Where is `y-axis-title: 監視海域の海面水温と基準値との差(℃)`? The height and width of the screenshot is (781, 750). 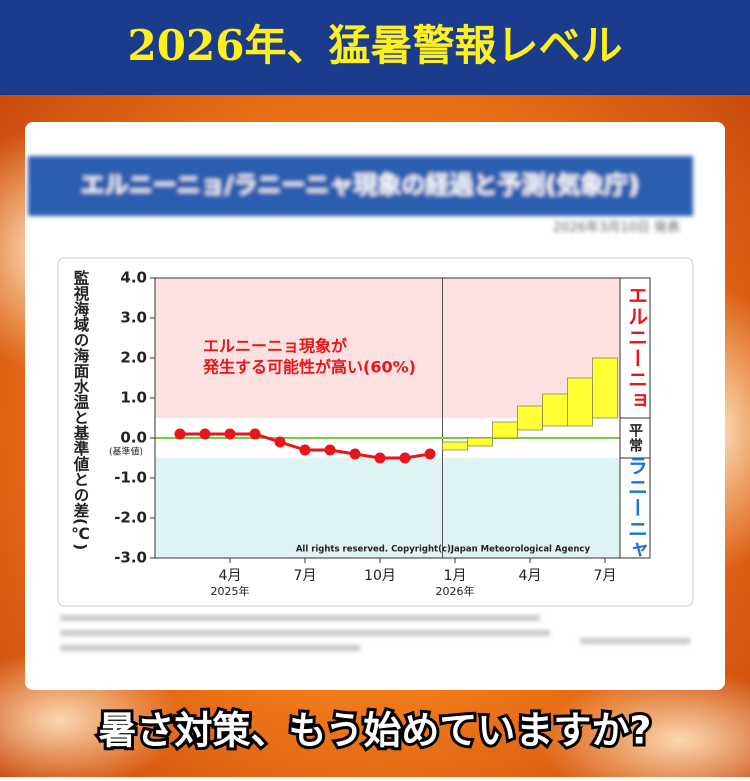
y-axis-title: 監視海域の海面水温と基準値との差(℃) is located at coordinates (81, 410).